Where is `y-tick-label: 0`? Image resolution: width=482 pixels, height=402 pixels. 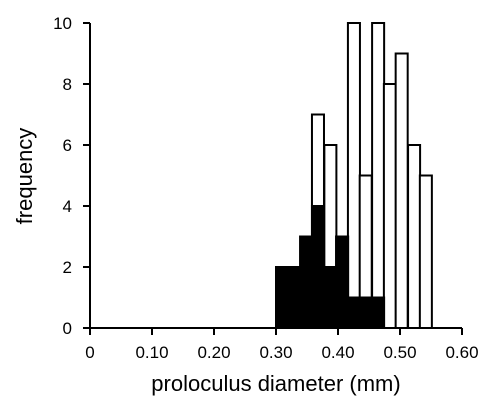
y-tick-label: 0 is located at coordinates (67, 328).